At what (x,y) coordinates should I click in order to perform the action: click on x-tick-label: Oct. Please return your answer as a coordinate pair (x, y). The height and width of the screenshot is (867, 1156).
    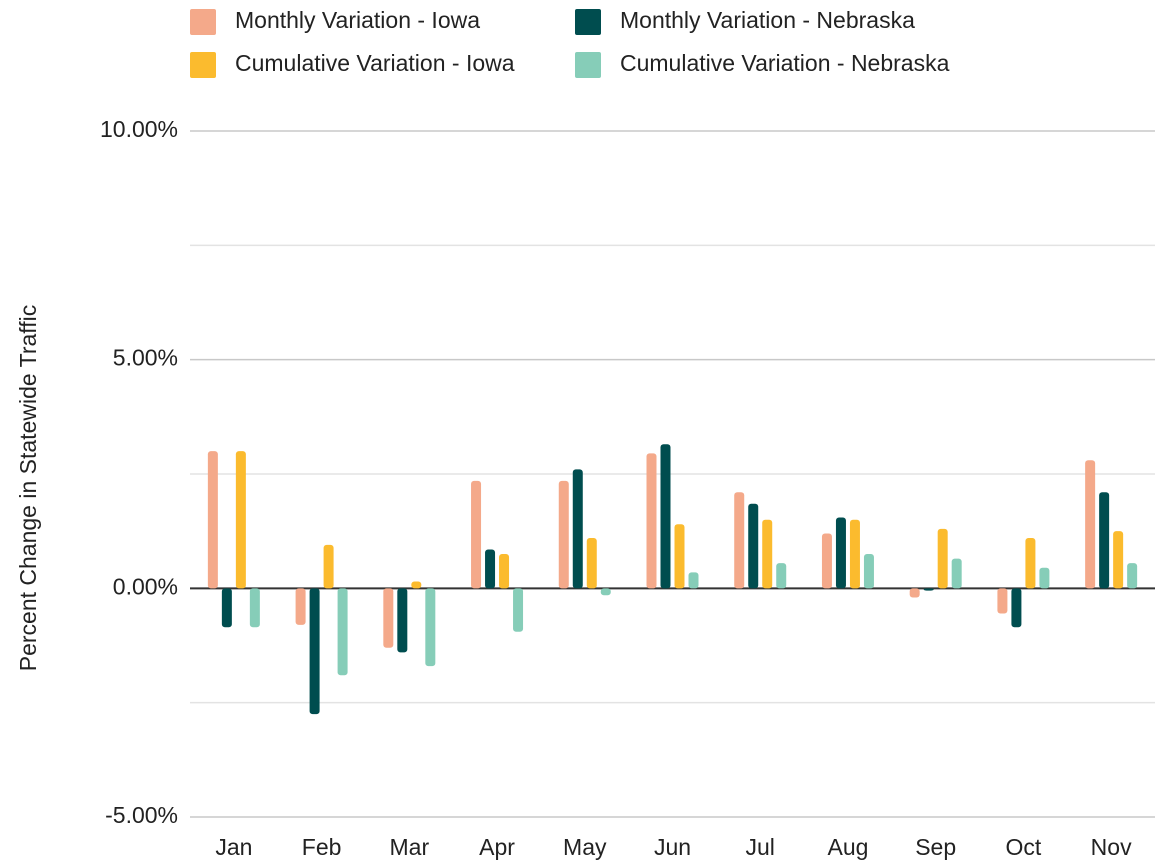
    Looking at the image, I should click on (1024, 847).